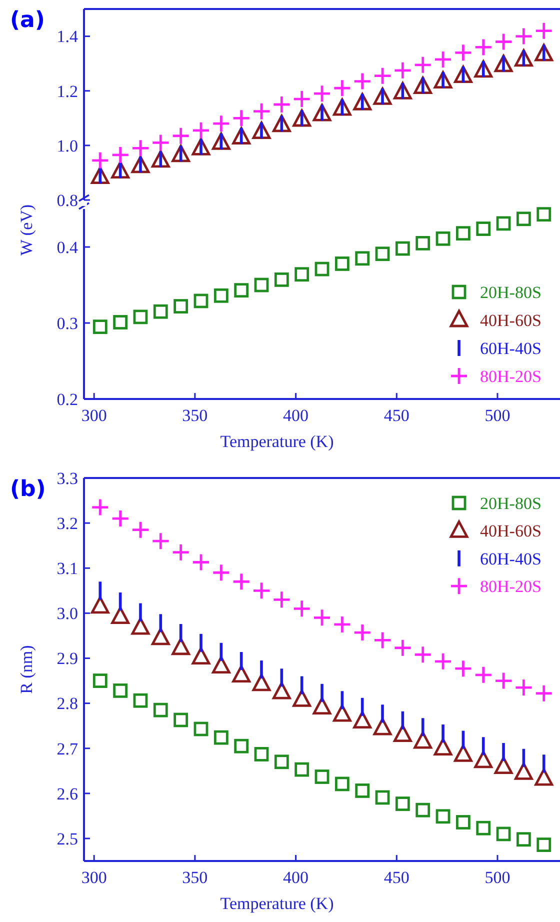 The height and width of the screenshot is (922, 560). I want to click on legend-label: 60H-40S, so click(511, 558).